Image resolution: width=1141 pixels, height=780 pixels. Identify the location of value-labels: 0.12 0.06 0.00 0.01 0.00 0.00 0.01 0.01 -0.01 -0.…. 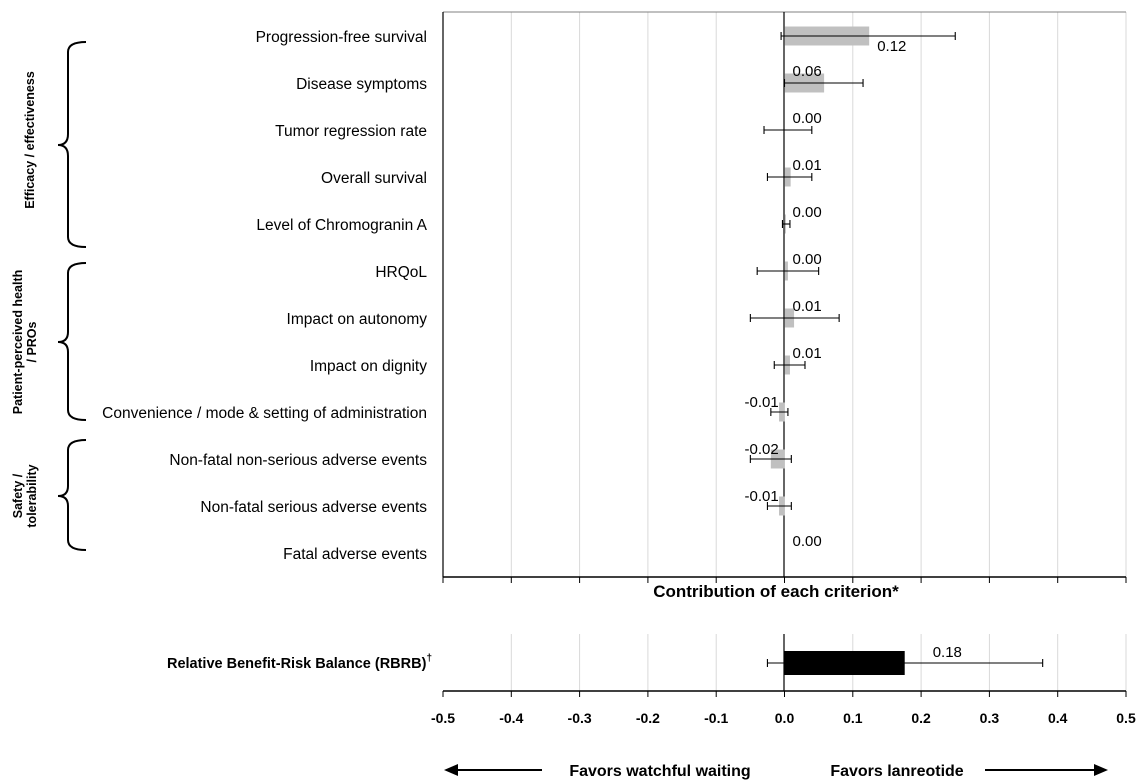
(826, 294).